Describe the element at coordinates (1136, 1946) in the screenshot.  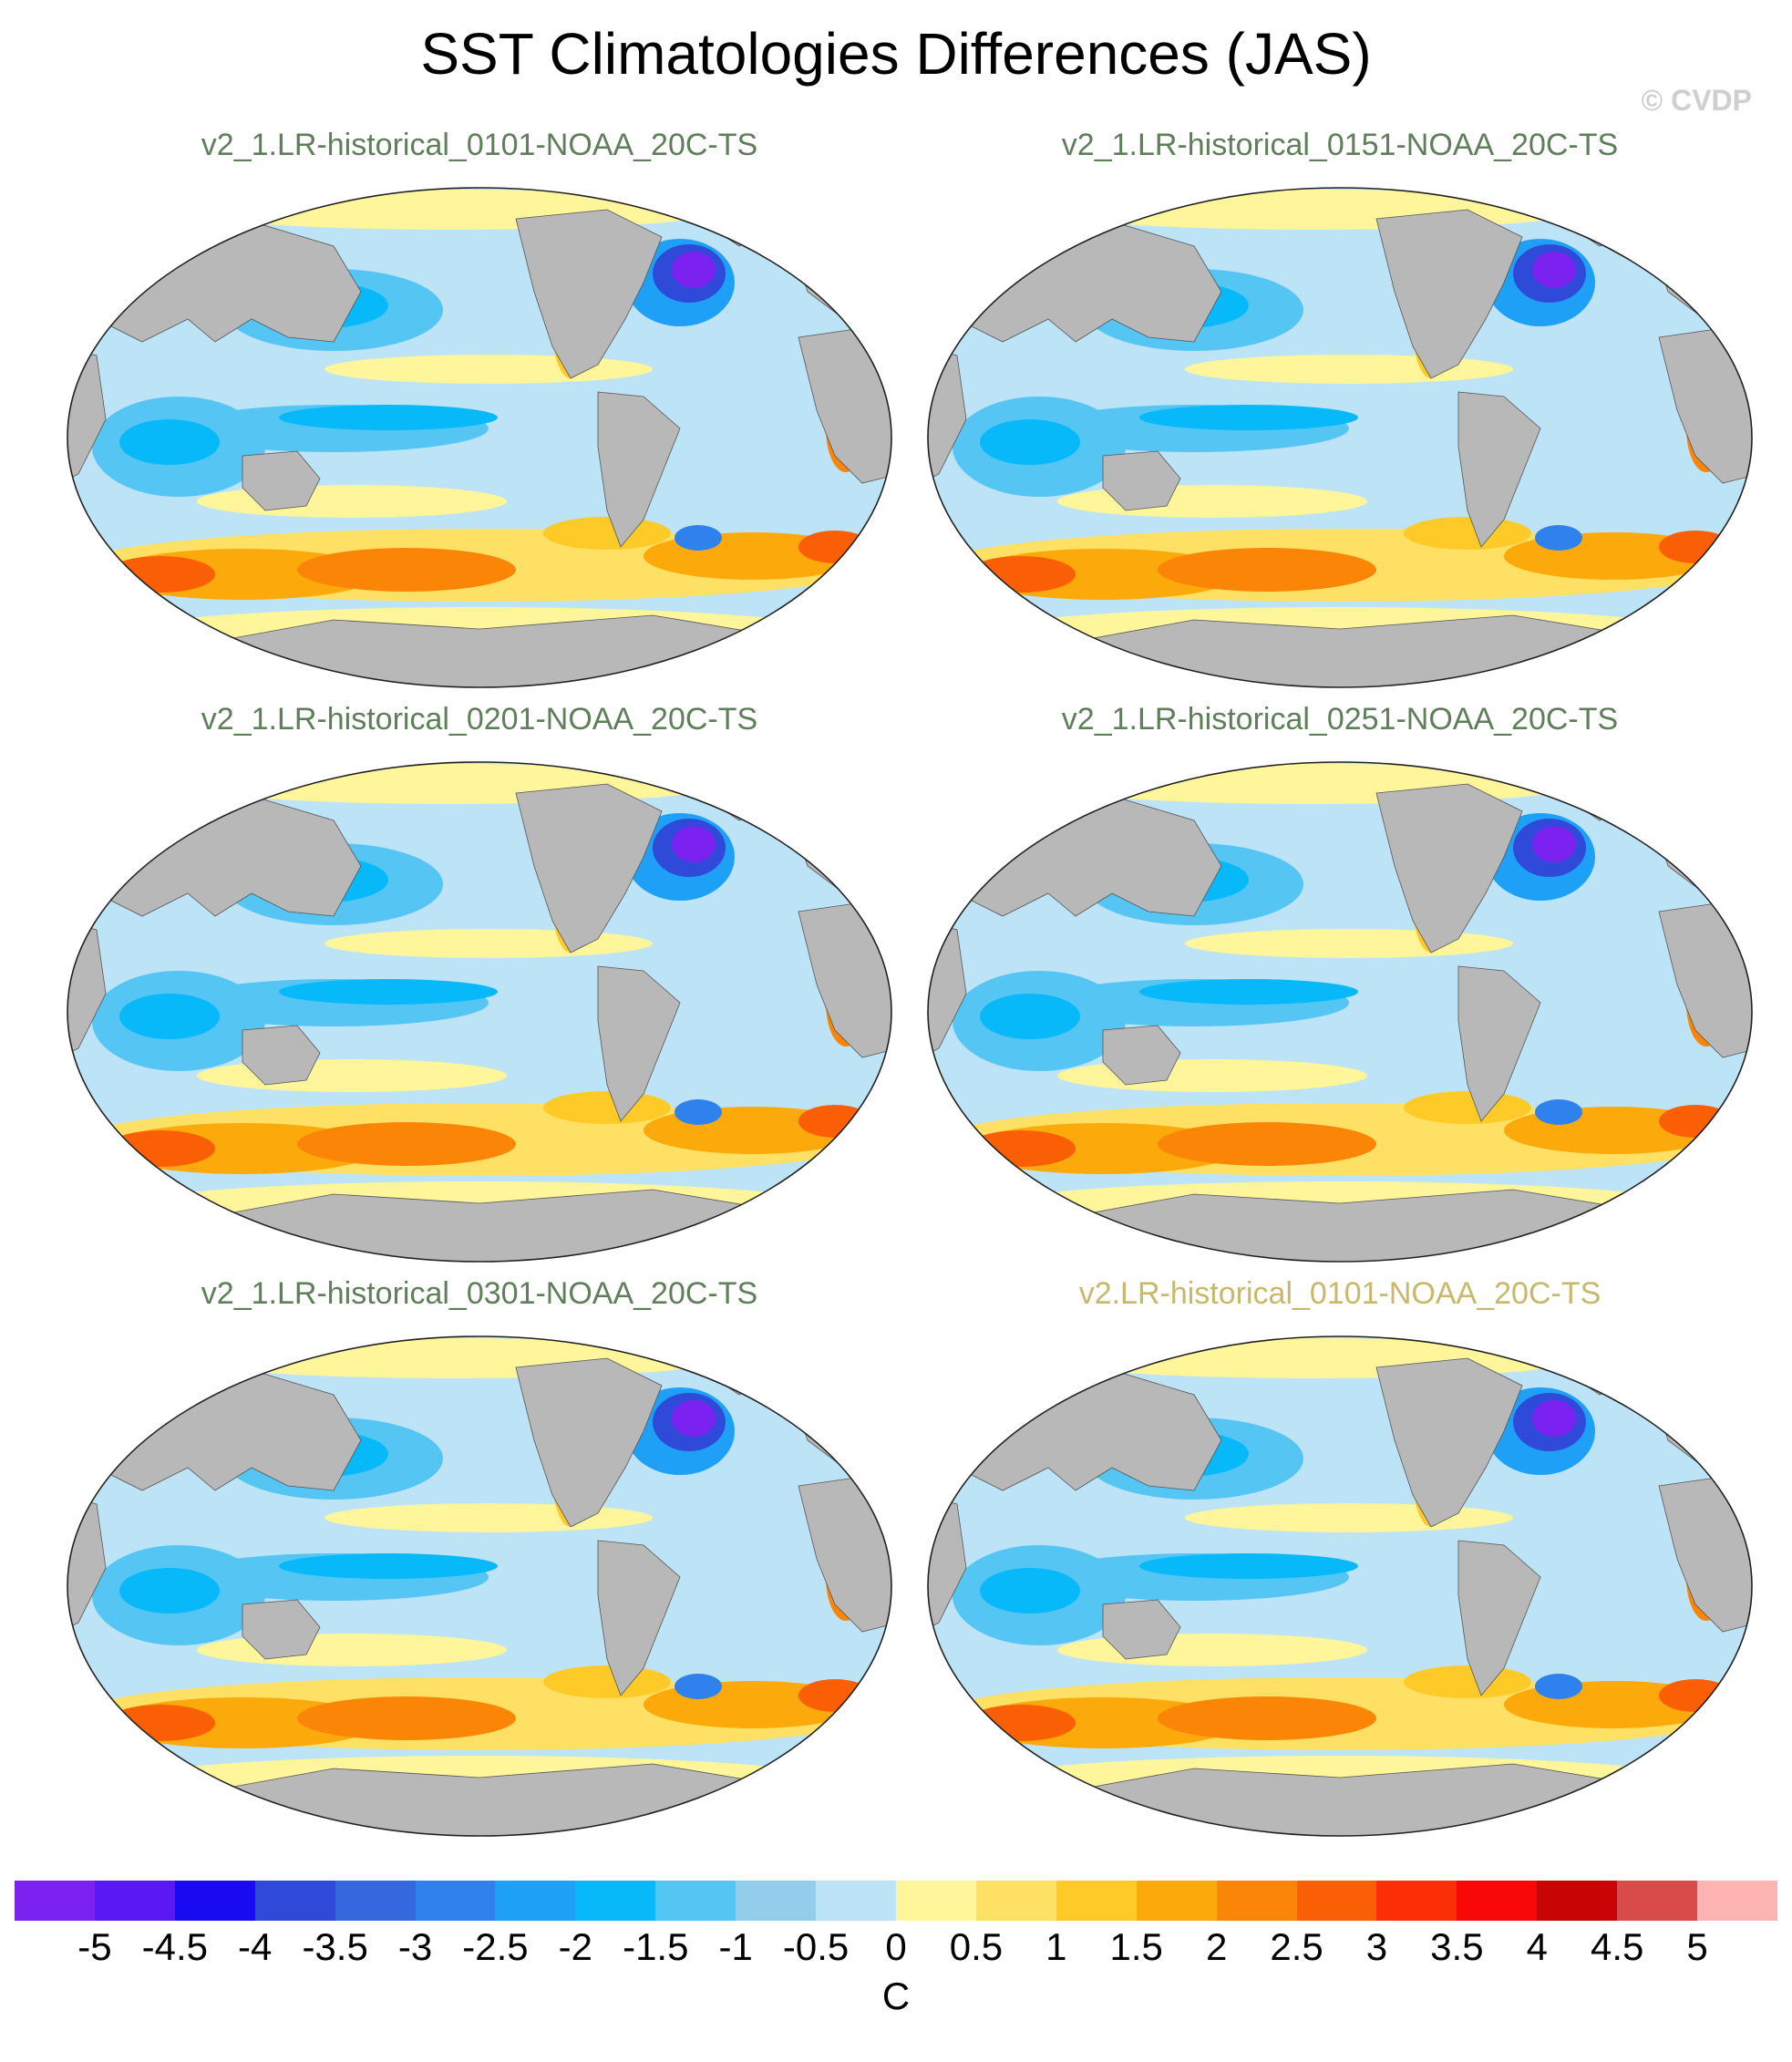
I see `colorbar-tick-label: 1.5` at that location.